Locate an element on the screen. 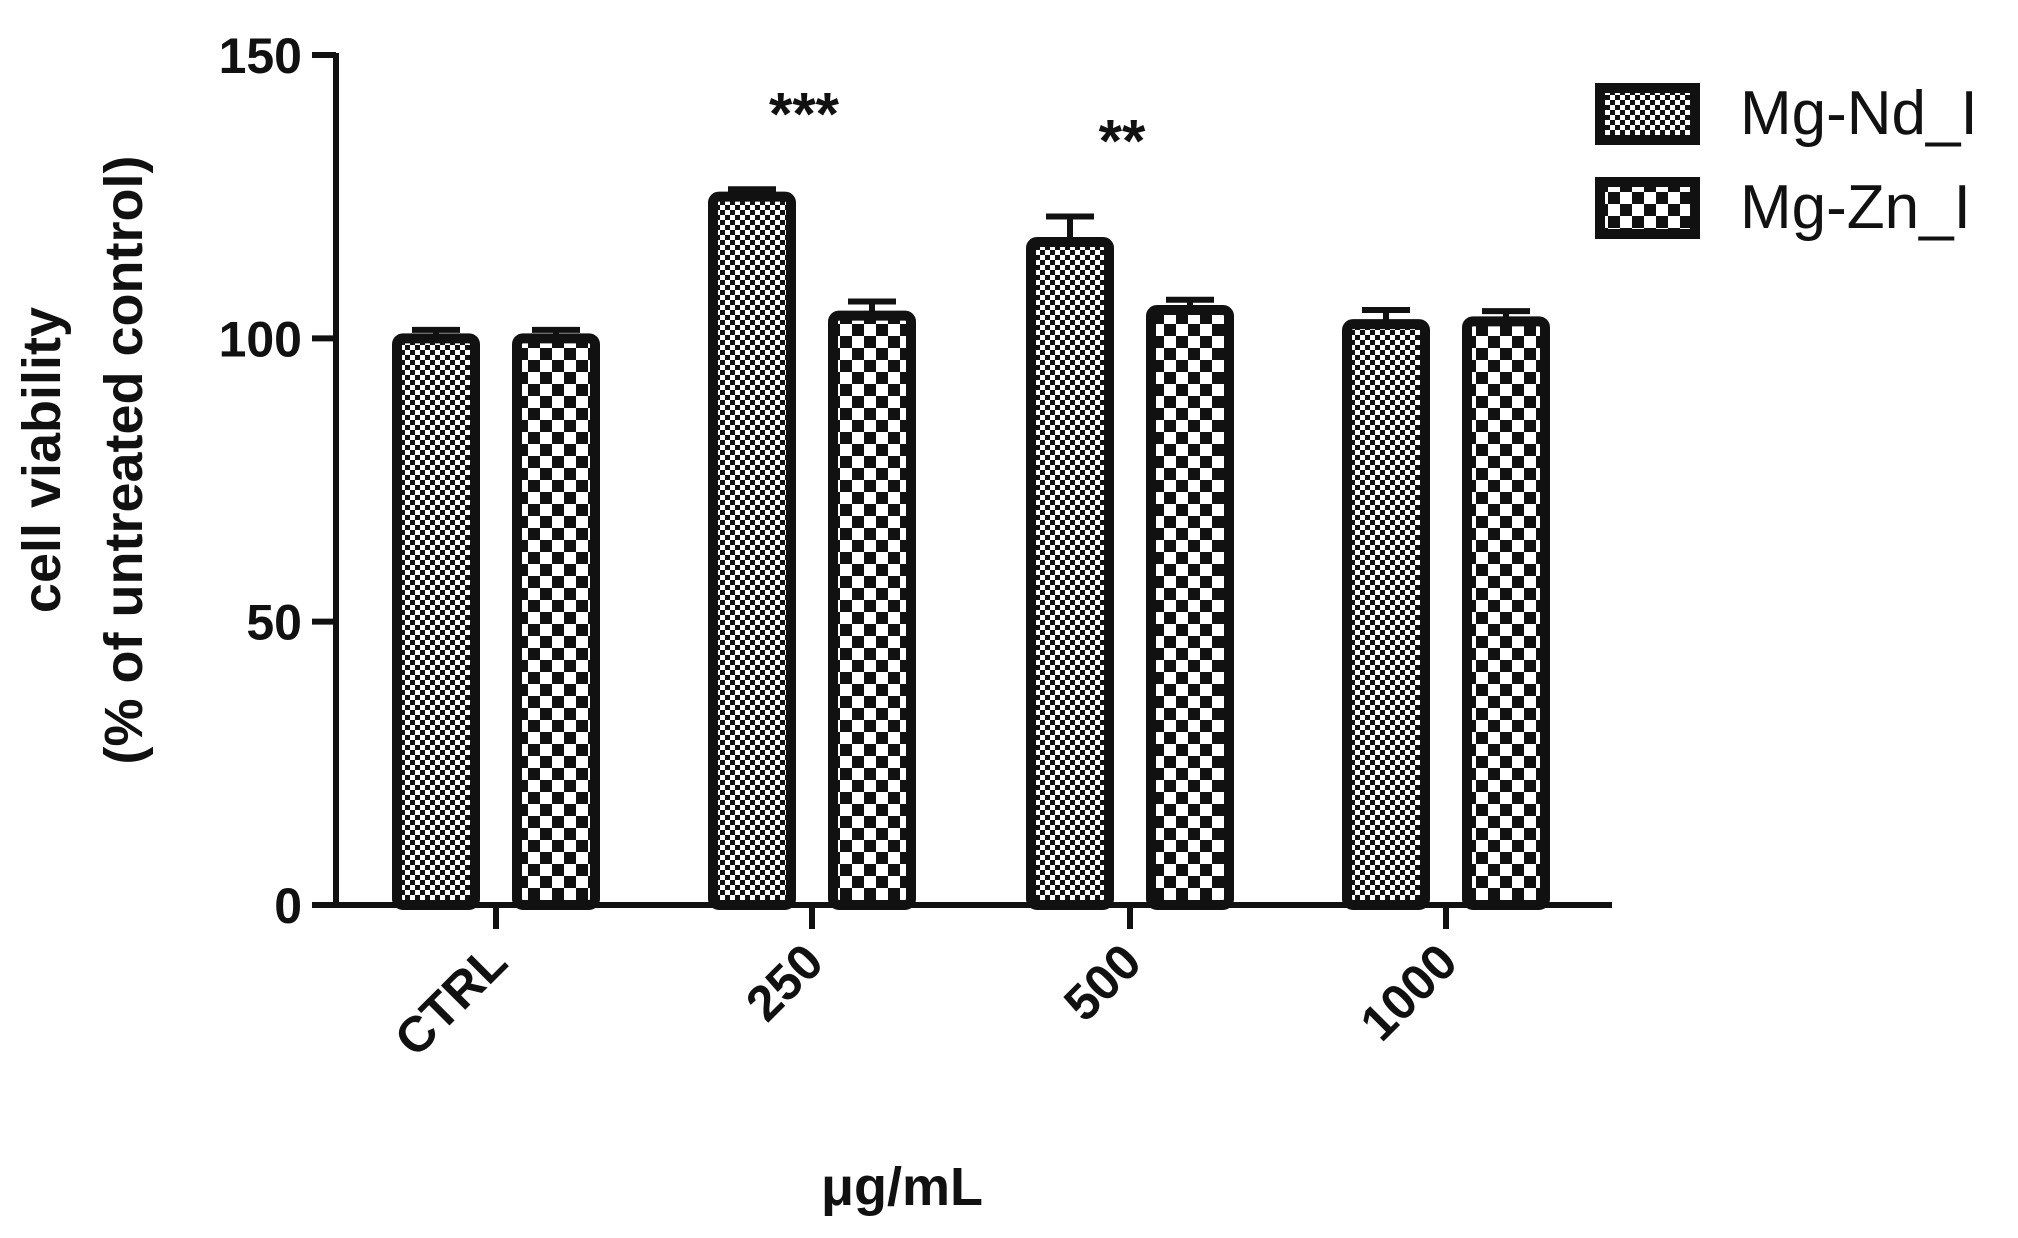 Image resolution: width=2018 pixels, height=1238 pixels. x-tick-label-CTRL: CTRL is located at coordinates (451, 1000).